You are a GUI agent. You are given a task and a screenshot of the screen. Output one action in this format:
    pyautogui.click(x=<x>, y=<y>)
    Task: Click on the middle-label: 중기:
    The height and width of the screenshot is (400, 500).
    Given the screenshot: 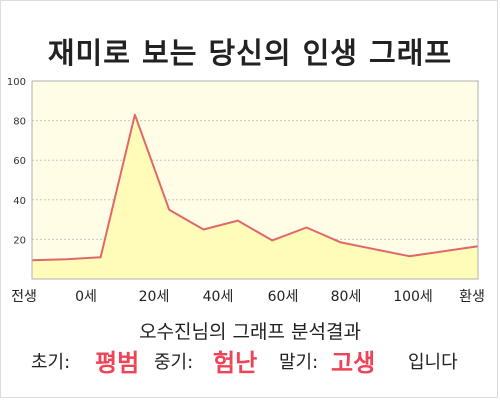 What is the action you would take?
    pyautogui.click(x=174, y=362)
    